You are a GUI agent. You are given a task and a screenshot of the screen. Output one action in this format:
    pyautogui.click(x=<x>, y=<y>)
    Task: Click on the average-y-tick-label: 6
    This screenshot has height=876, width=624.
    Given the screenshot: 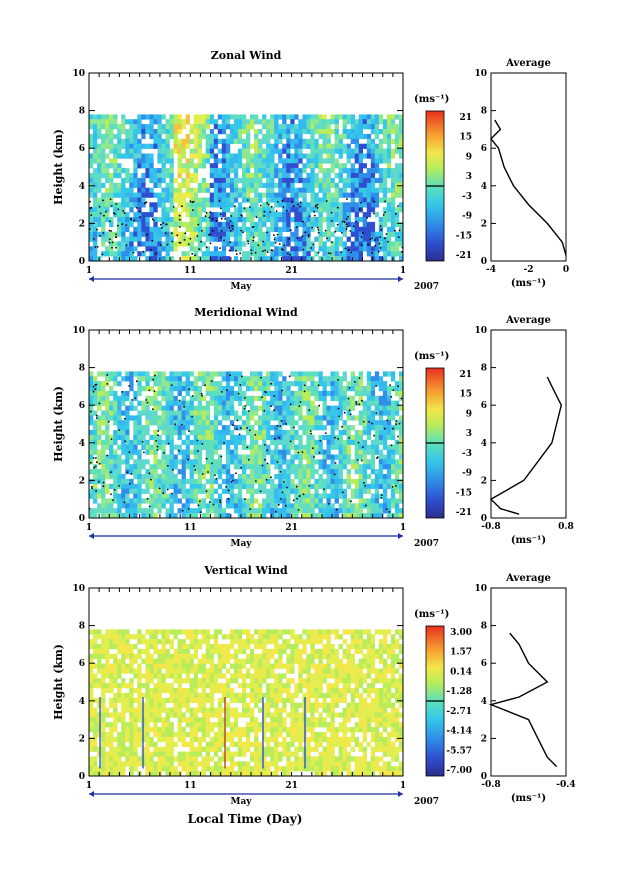 What is the action you would take?
    pyautogui.click(x=484, y=149)
    